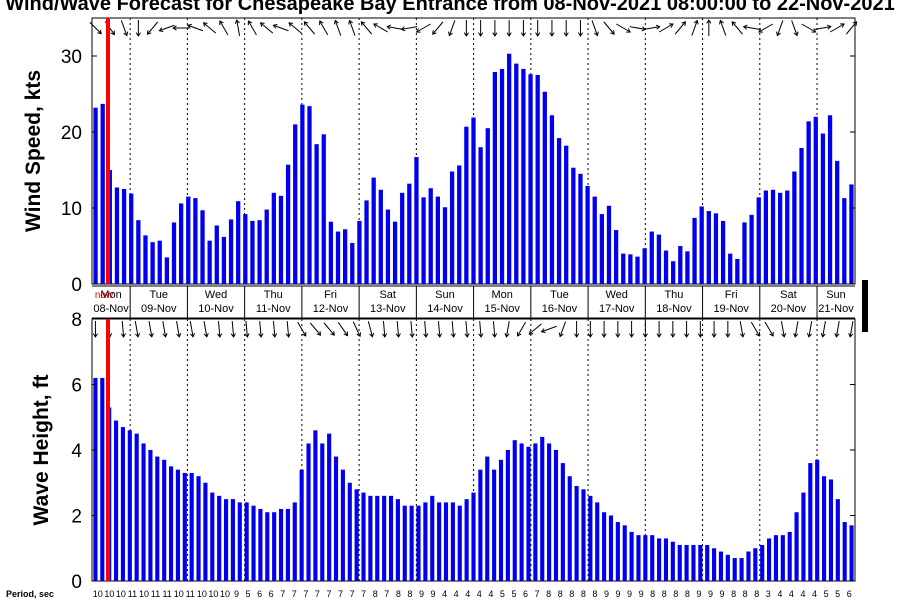 This screenshot has width=900, height=600. I want to click on period-value: 7, so click(317, 594).